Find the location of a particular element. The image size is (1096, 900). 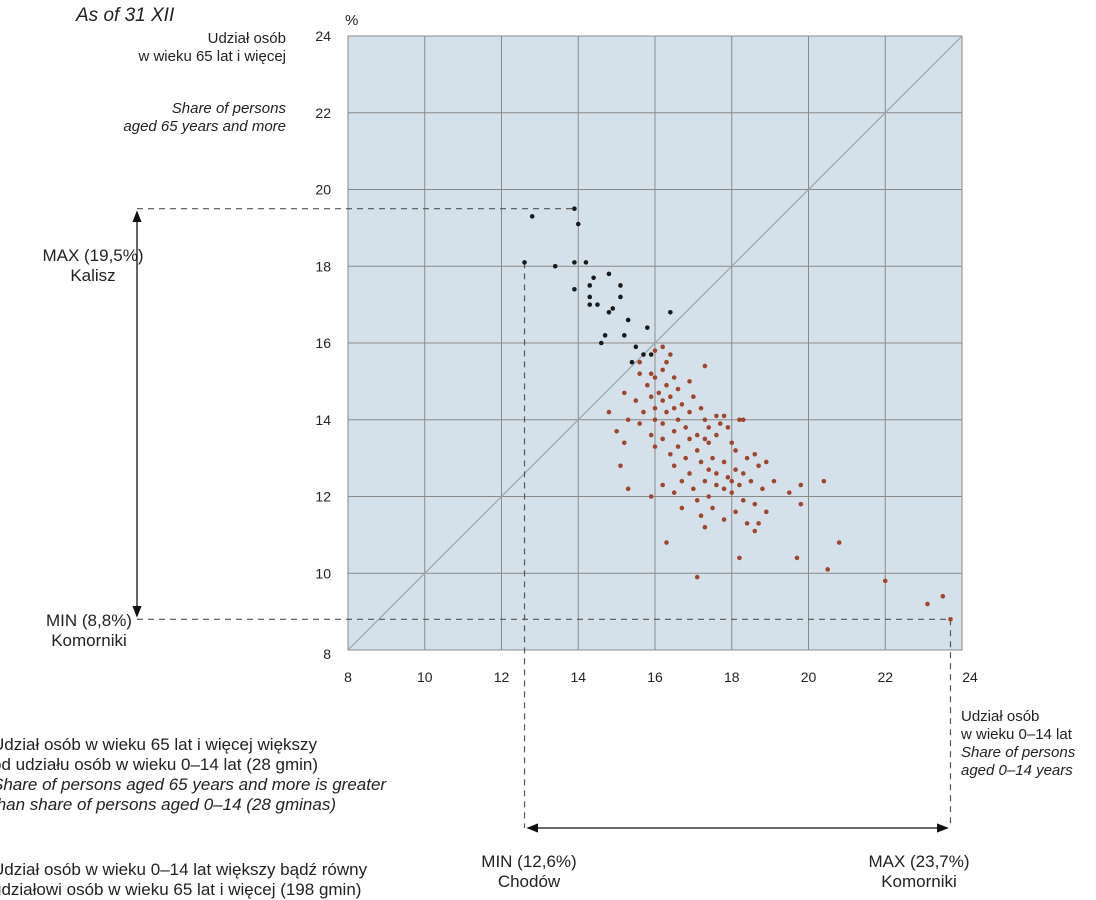

x-tick-label: 18 is located at coordinates (732, 677).